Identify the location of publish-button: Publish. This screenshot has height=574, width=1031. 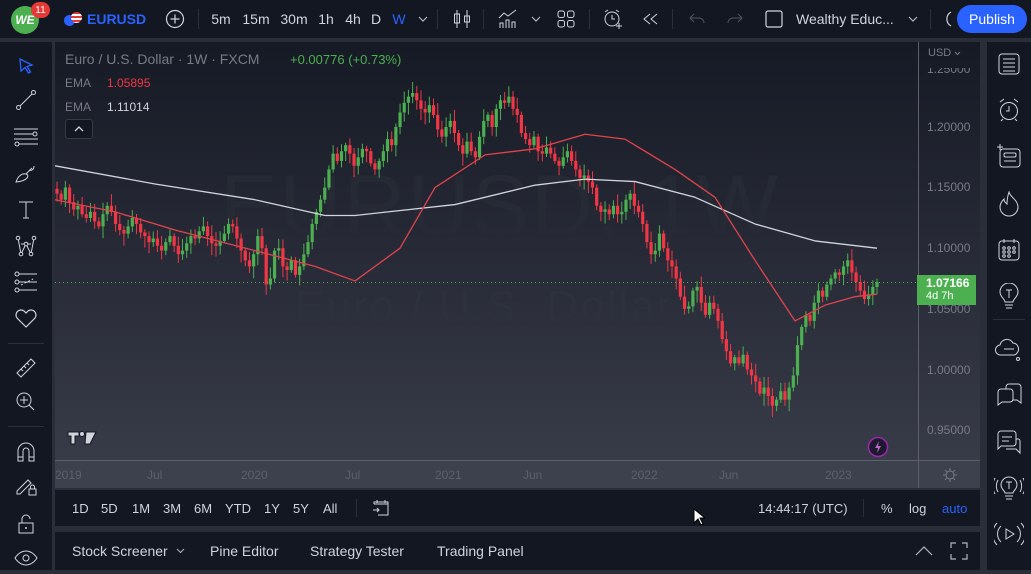
(992, 19).